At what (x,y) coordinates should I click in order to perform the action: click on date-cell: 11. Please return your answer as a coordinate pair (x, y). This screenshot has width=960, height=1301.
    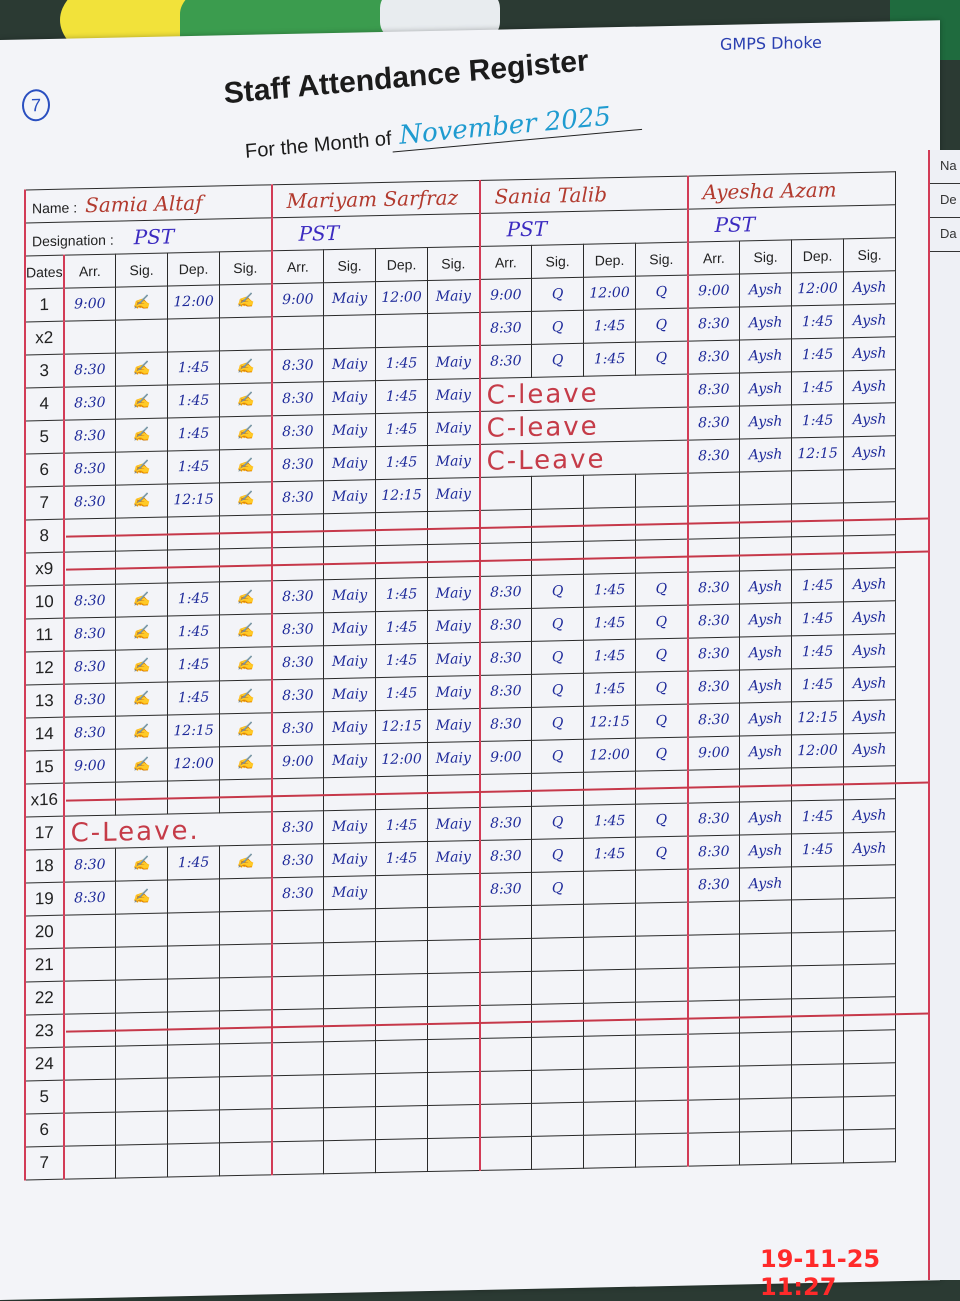
    Looking at the image, I should click on (44, 635).